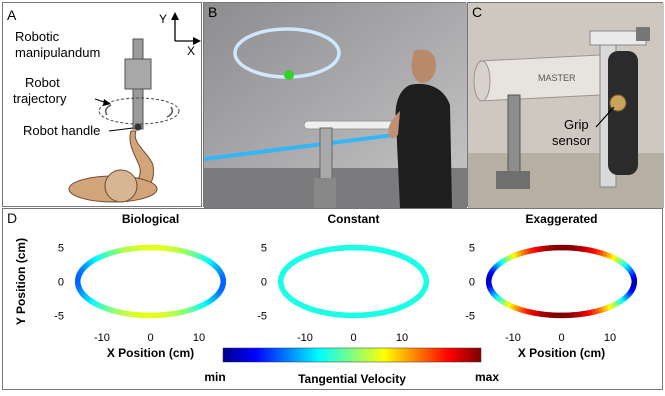 This screenshot has width=665, height=396. I want to click on panel-c-letter: C, so click(477, 12).